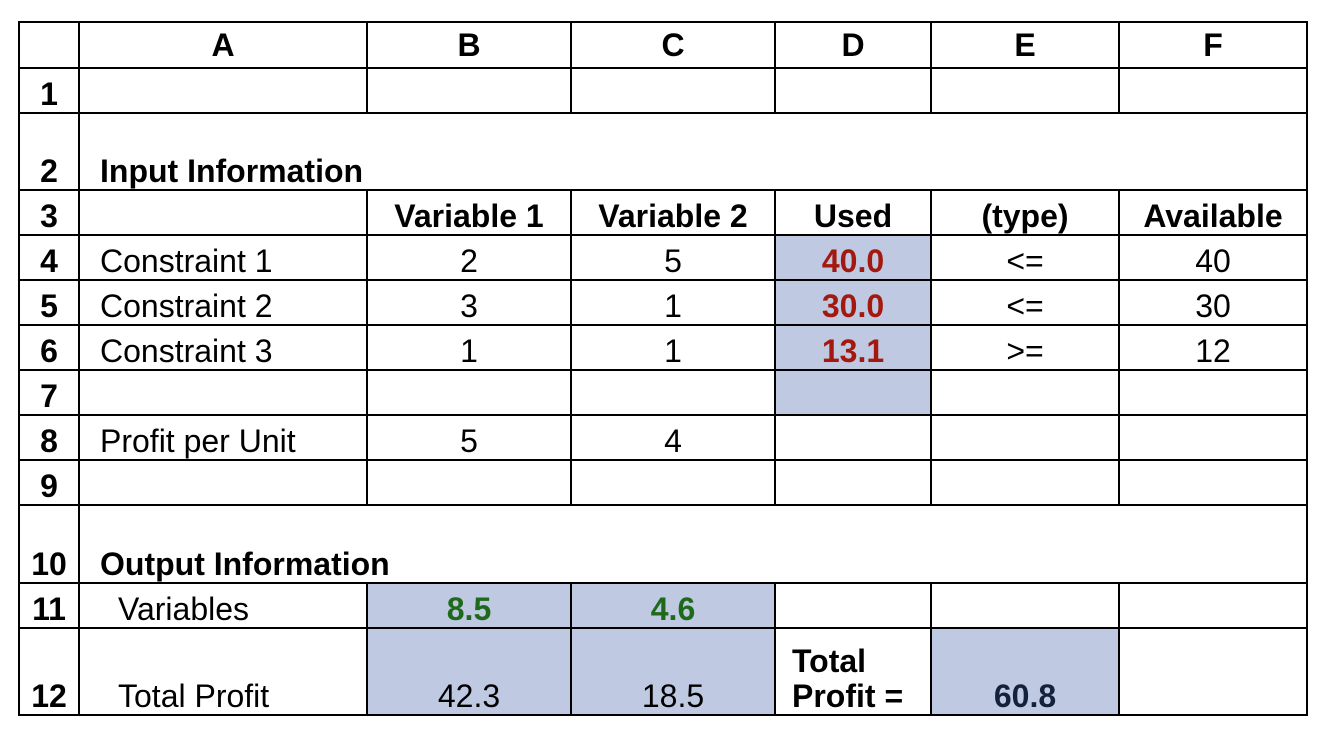 Image resolution: width=1324 pixels, height=748 pixels. I want to click on cell-a10-output-information: Output Information, so click(693, 544).